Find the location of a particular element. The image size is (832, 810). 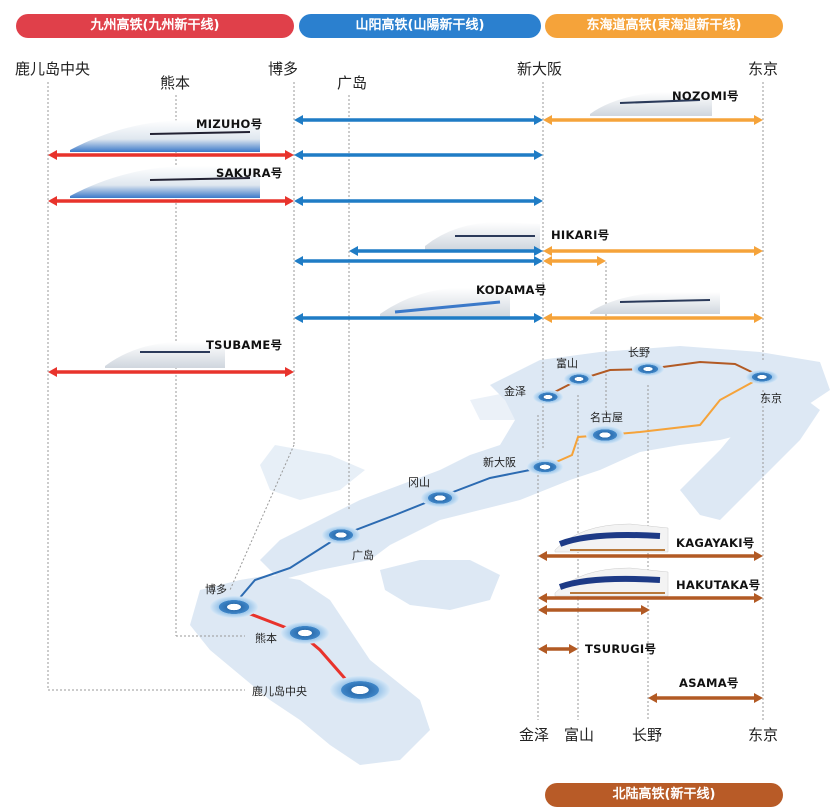

train-asama-label: ASAMA号 is located at coordinates (709, 683).